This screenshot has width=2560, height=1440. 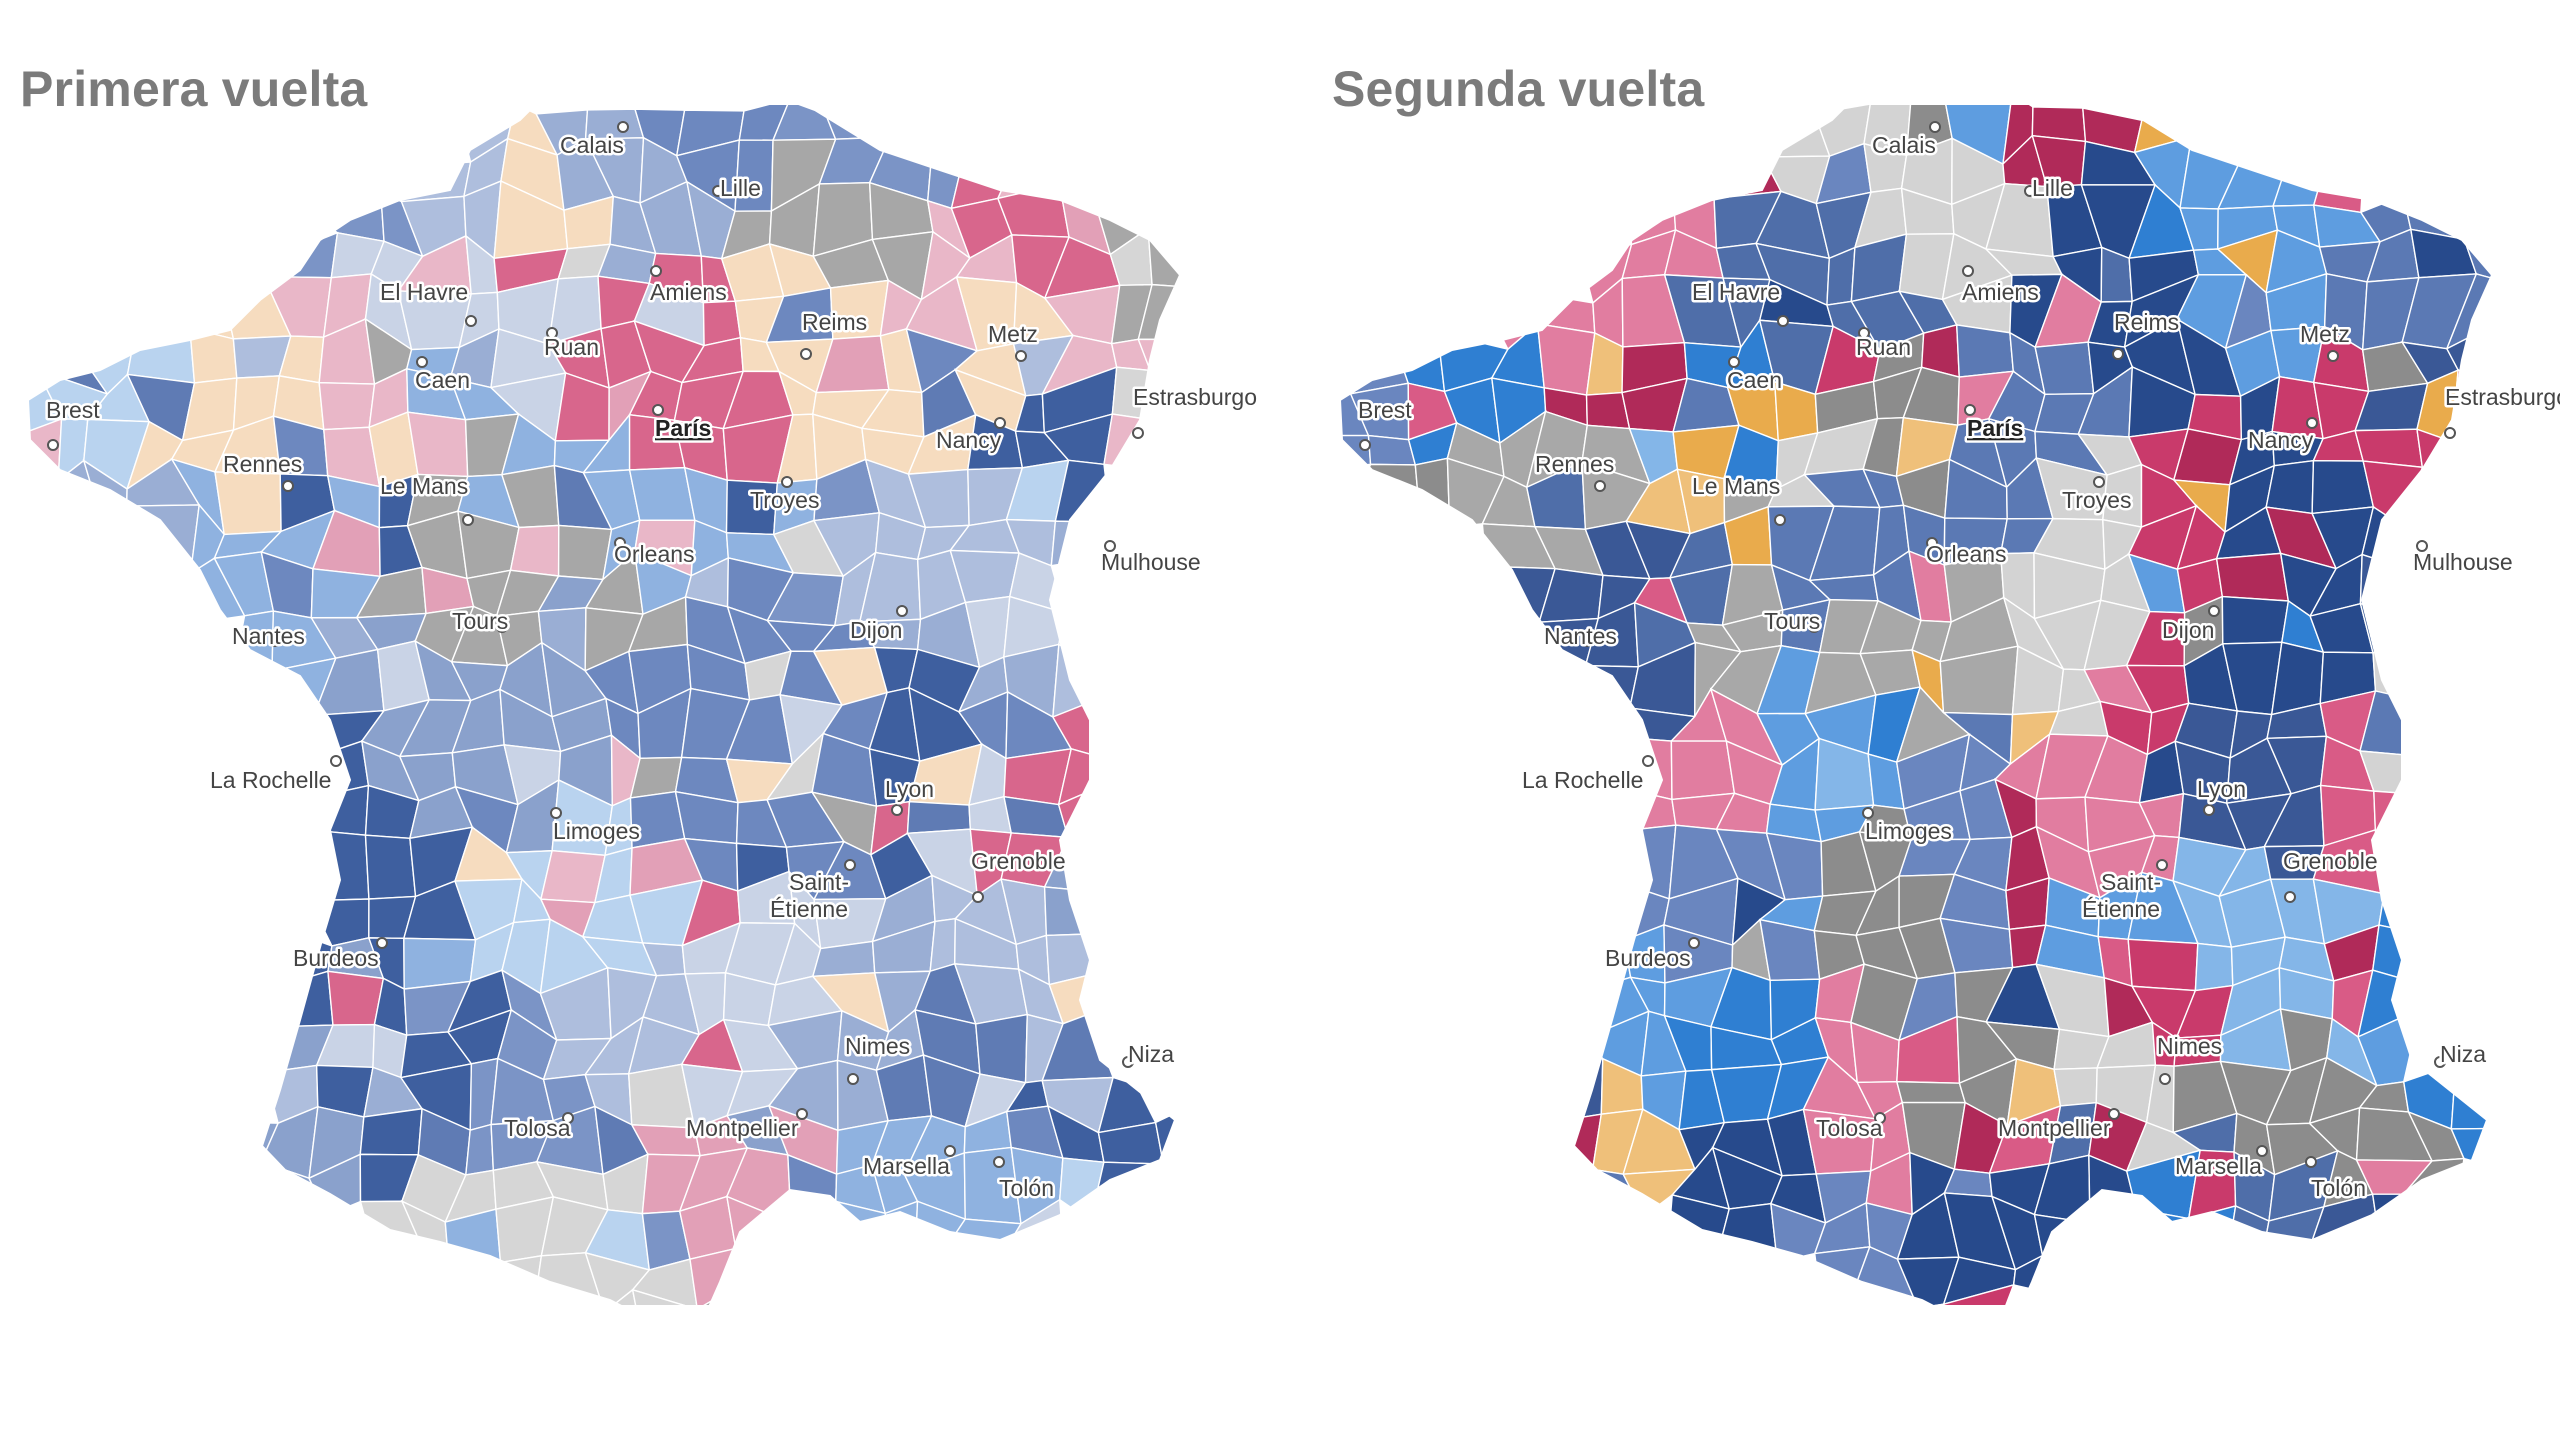 I want to click on city-marker: Limoges, so click(x=596, y=827).